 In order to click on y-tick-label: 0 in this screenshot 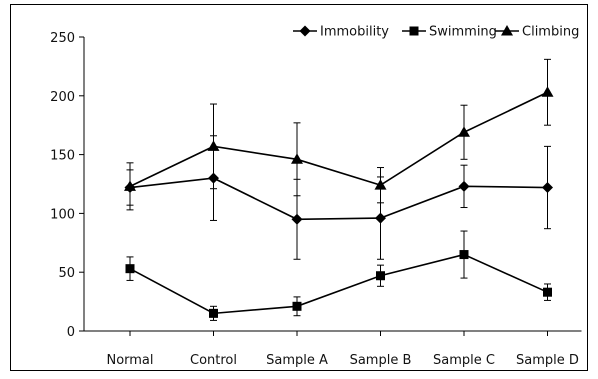, I will do `click(71, 332)`.